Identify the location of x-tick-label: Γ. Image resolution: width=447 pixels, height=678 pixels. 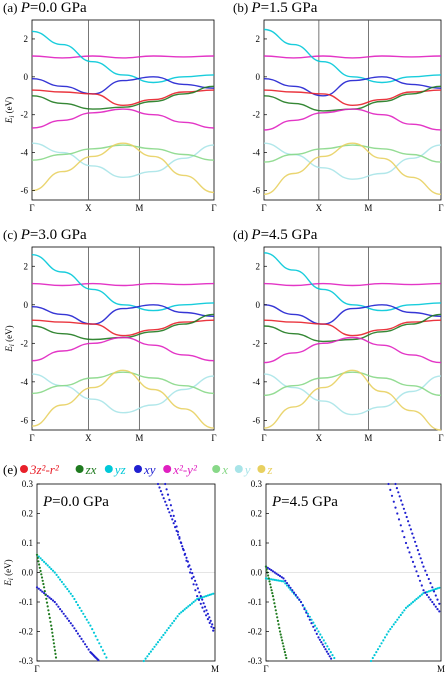
(263, 438).